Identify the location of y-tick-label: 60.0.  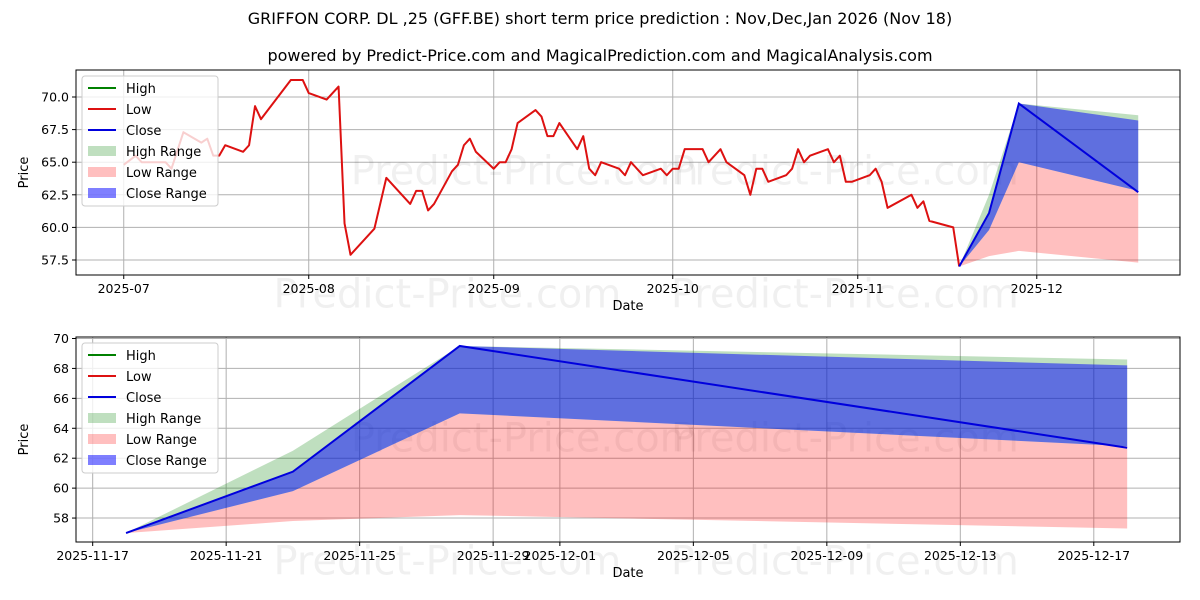
(55, 227).